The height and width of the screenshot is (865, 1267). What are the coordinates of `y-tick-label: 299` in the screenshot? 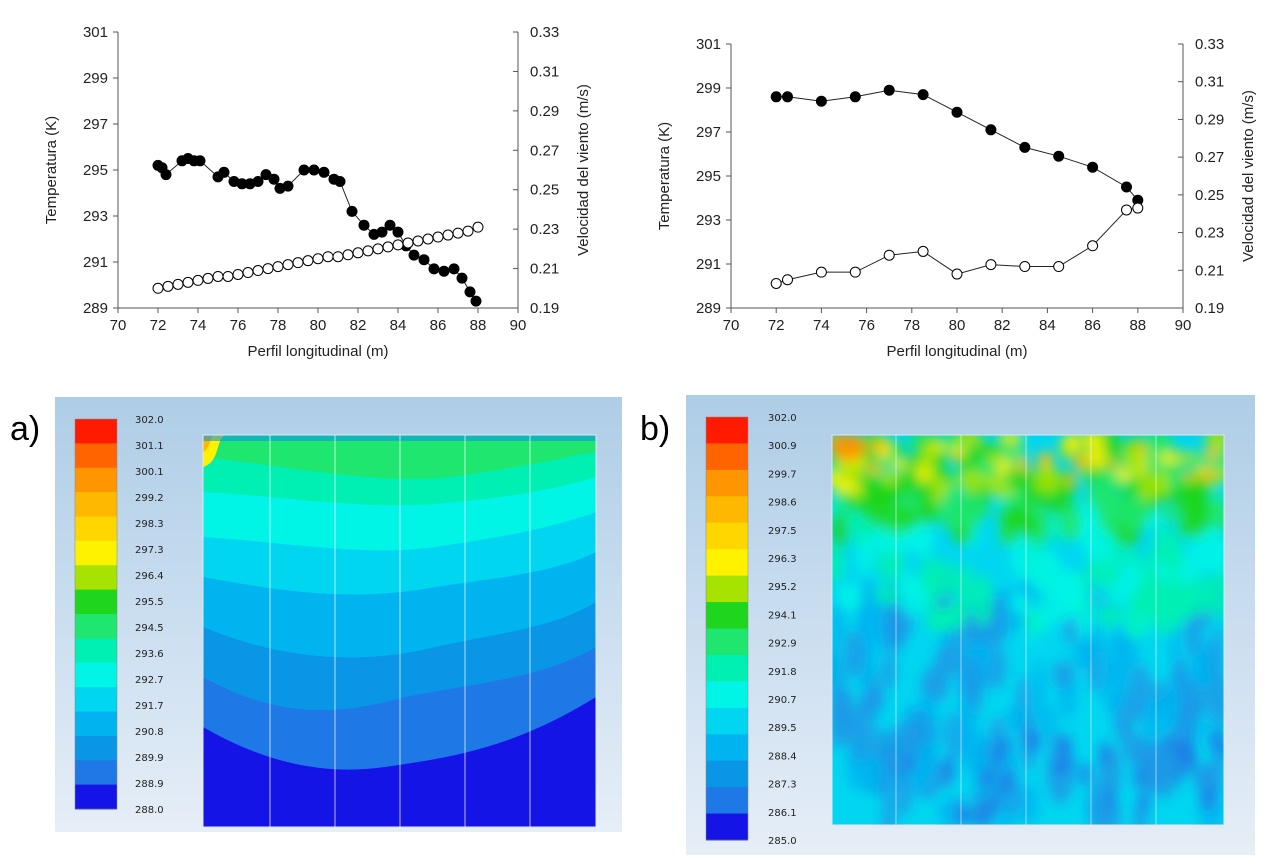 It's located at (708, 88).